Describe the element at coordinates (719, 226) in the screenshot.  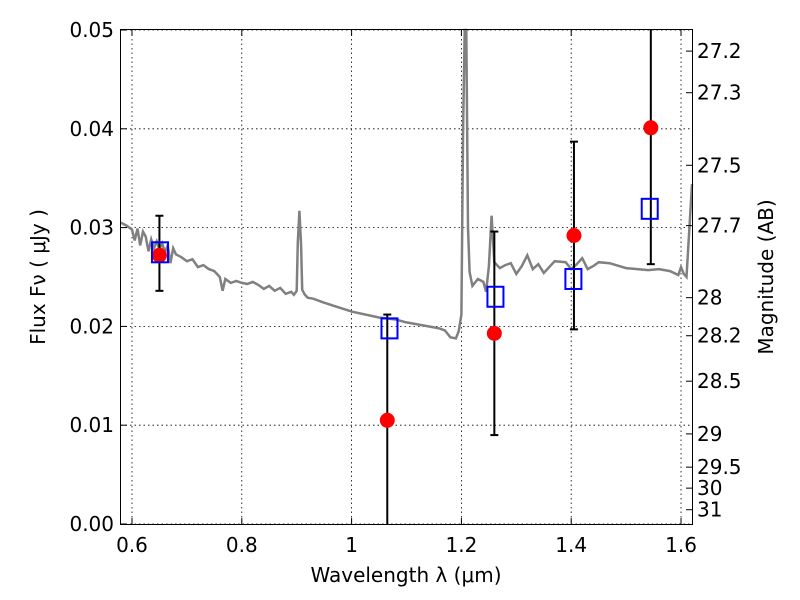
I see `mag-tick-label: 27.7` at that location.